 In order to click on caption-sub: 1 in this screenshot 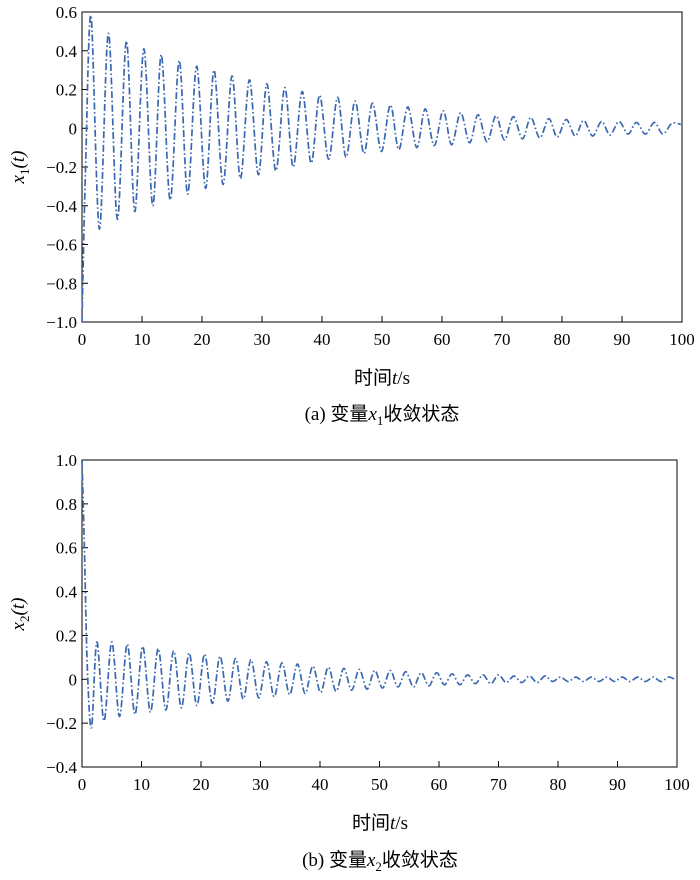, I will do `click(380, 420)`.